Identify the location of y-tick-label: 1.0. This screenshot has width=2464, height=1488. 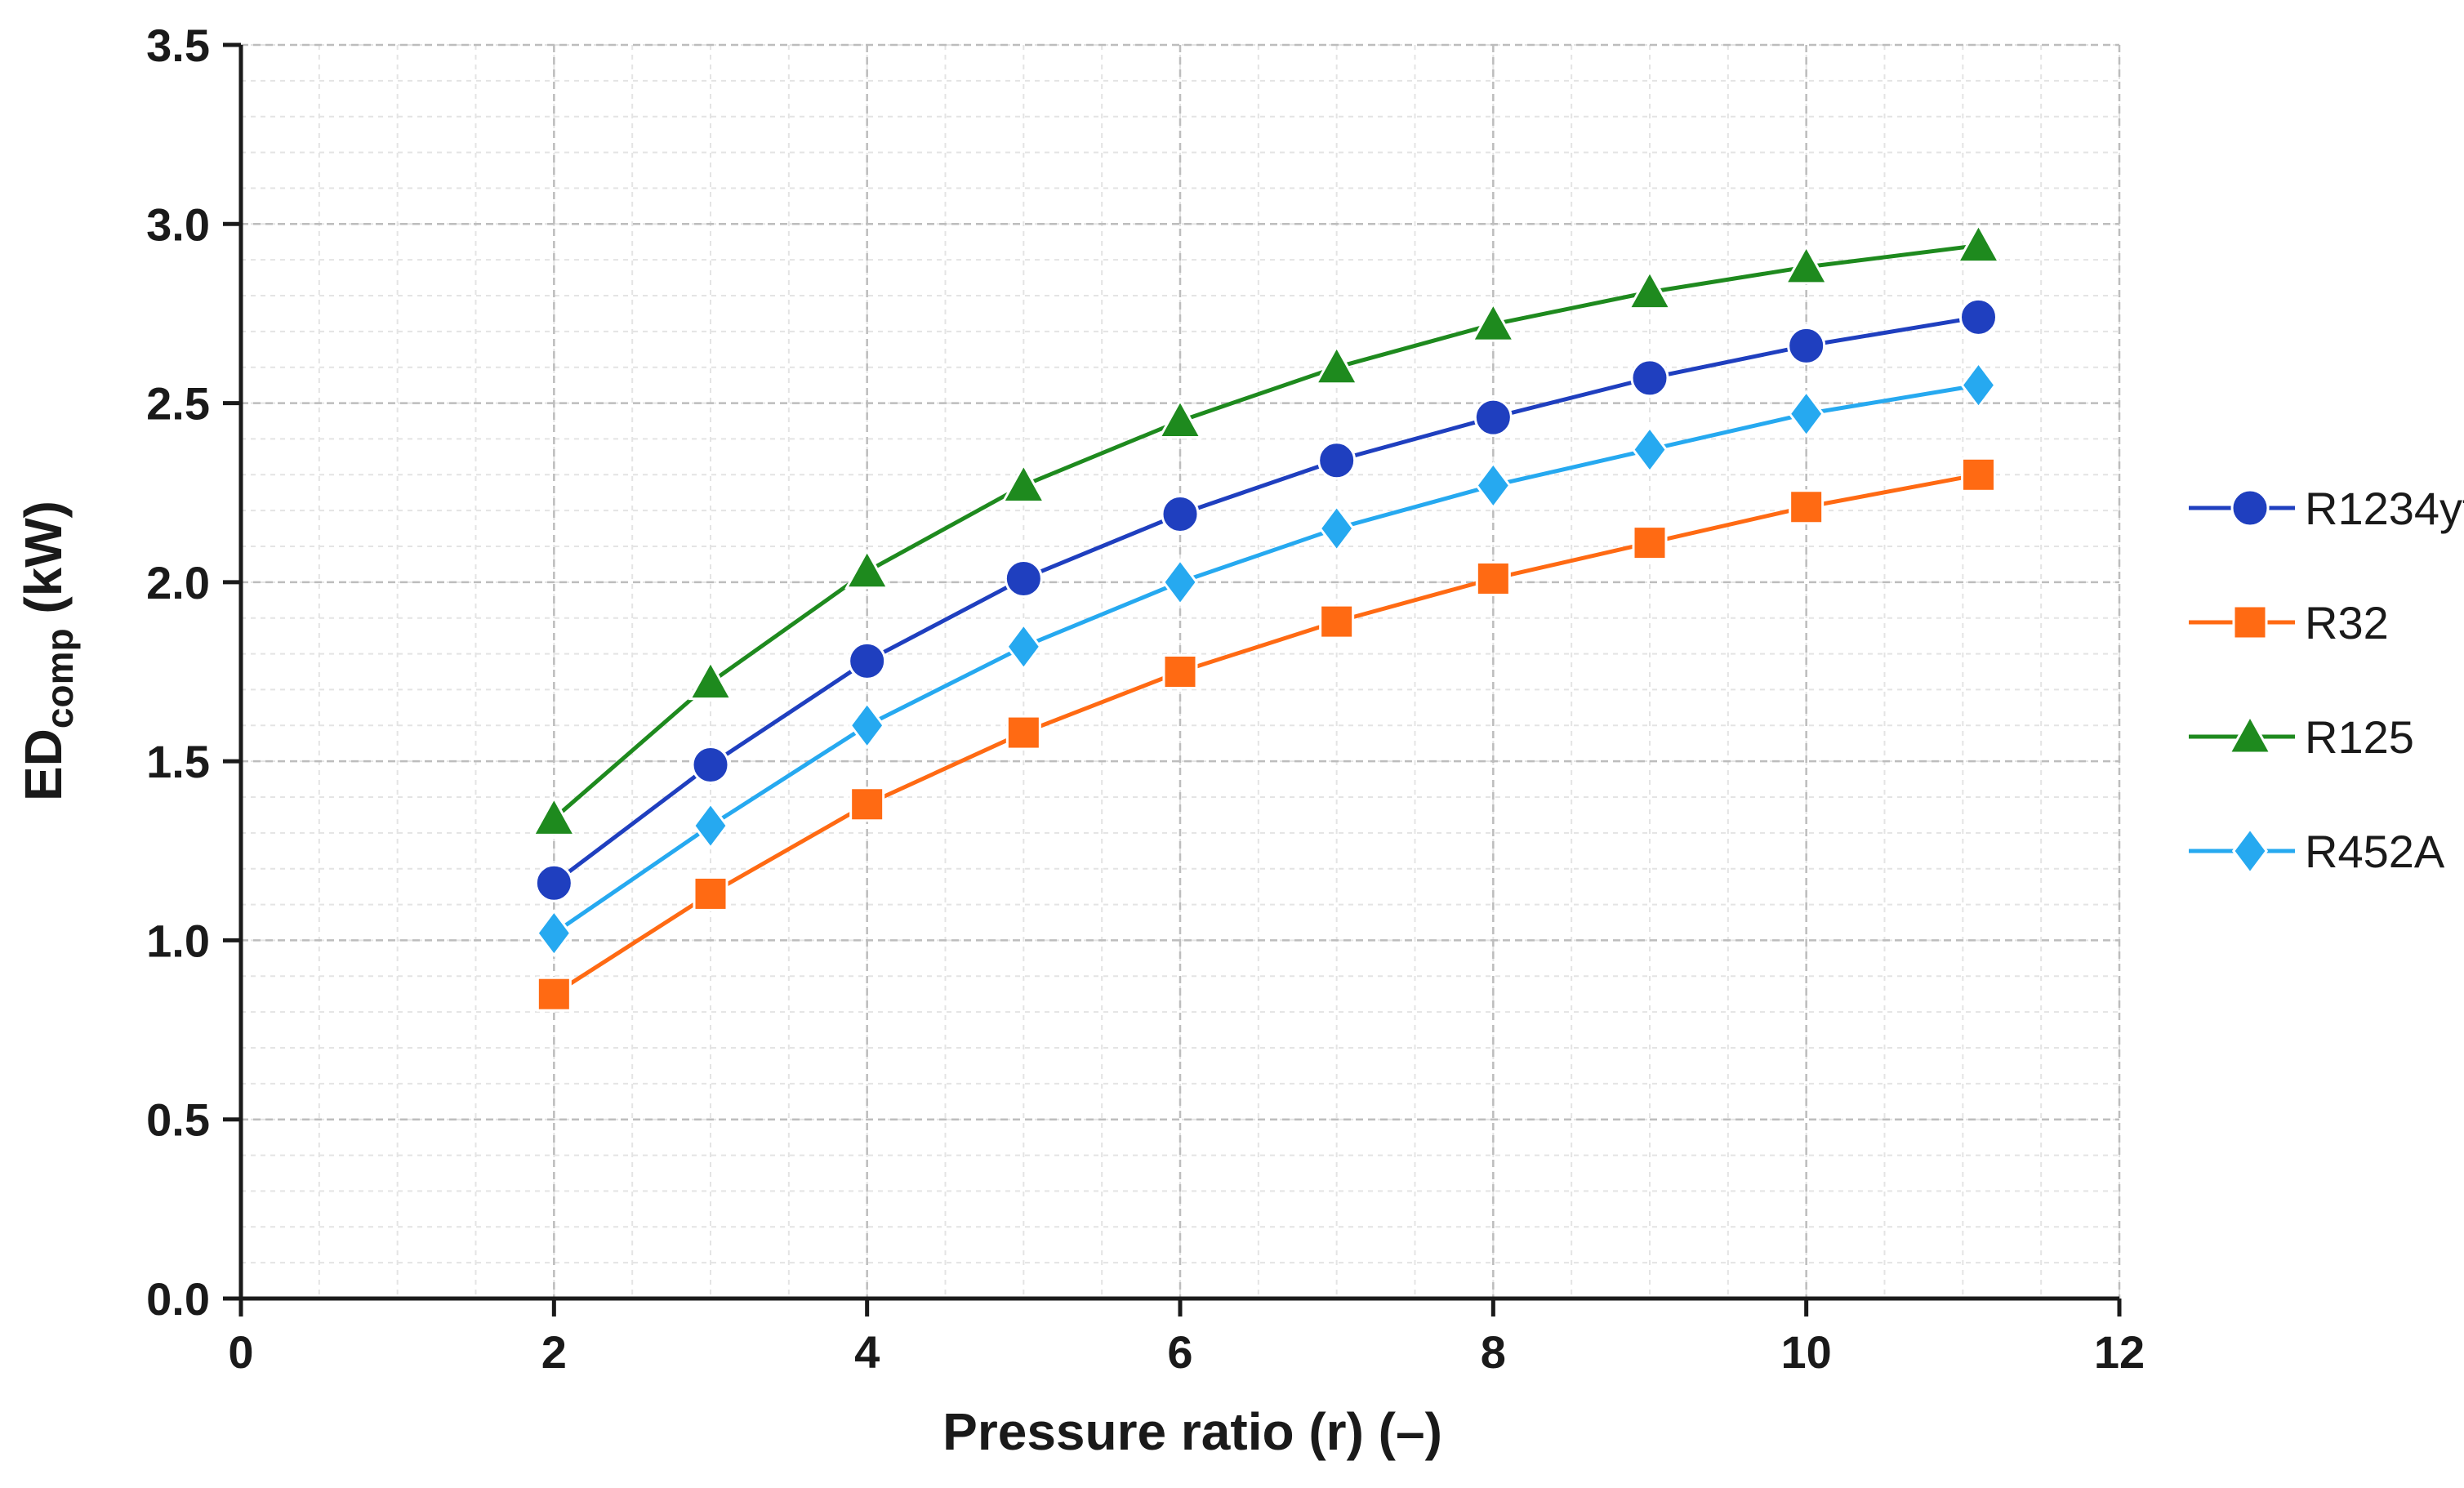
(178, 940).